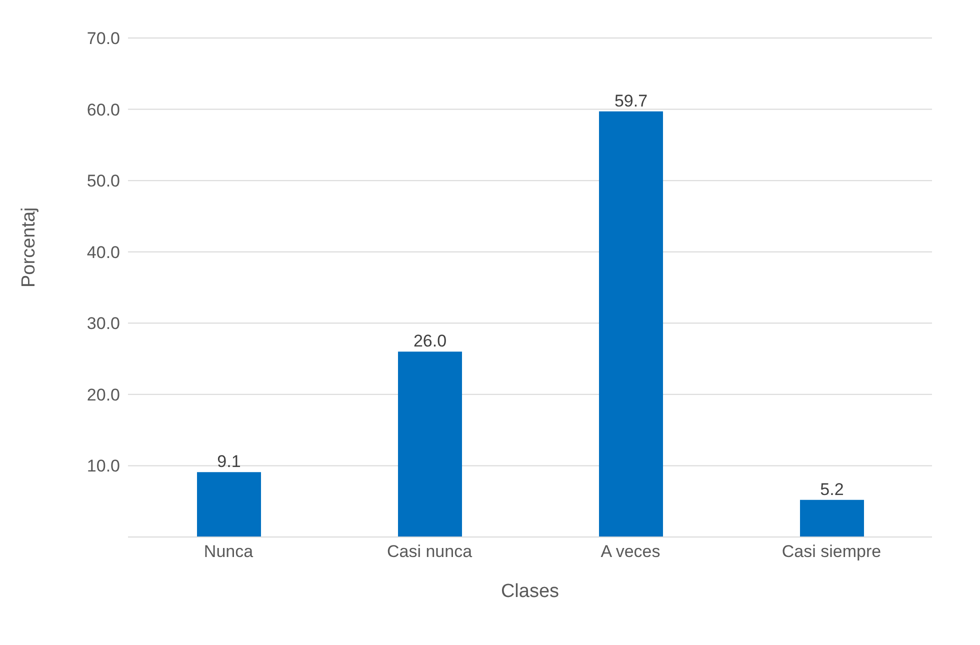 Image resolution: width=980 pixels, height=645 pixels. What do you see at coordinates (229, 552) in the screenshot?
I see `x-tick-label: Nunca` at bounding box center [229, 552].